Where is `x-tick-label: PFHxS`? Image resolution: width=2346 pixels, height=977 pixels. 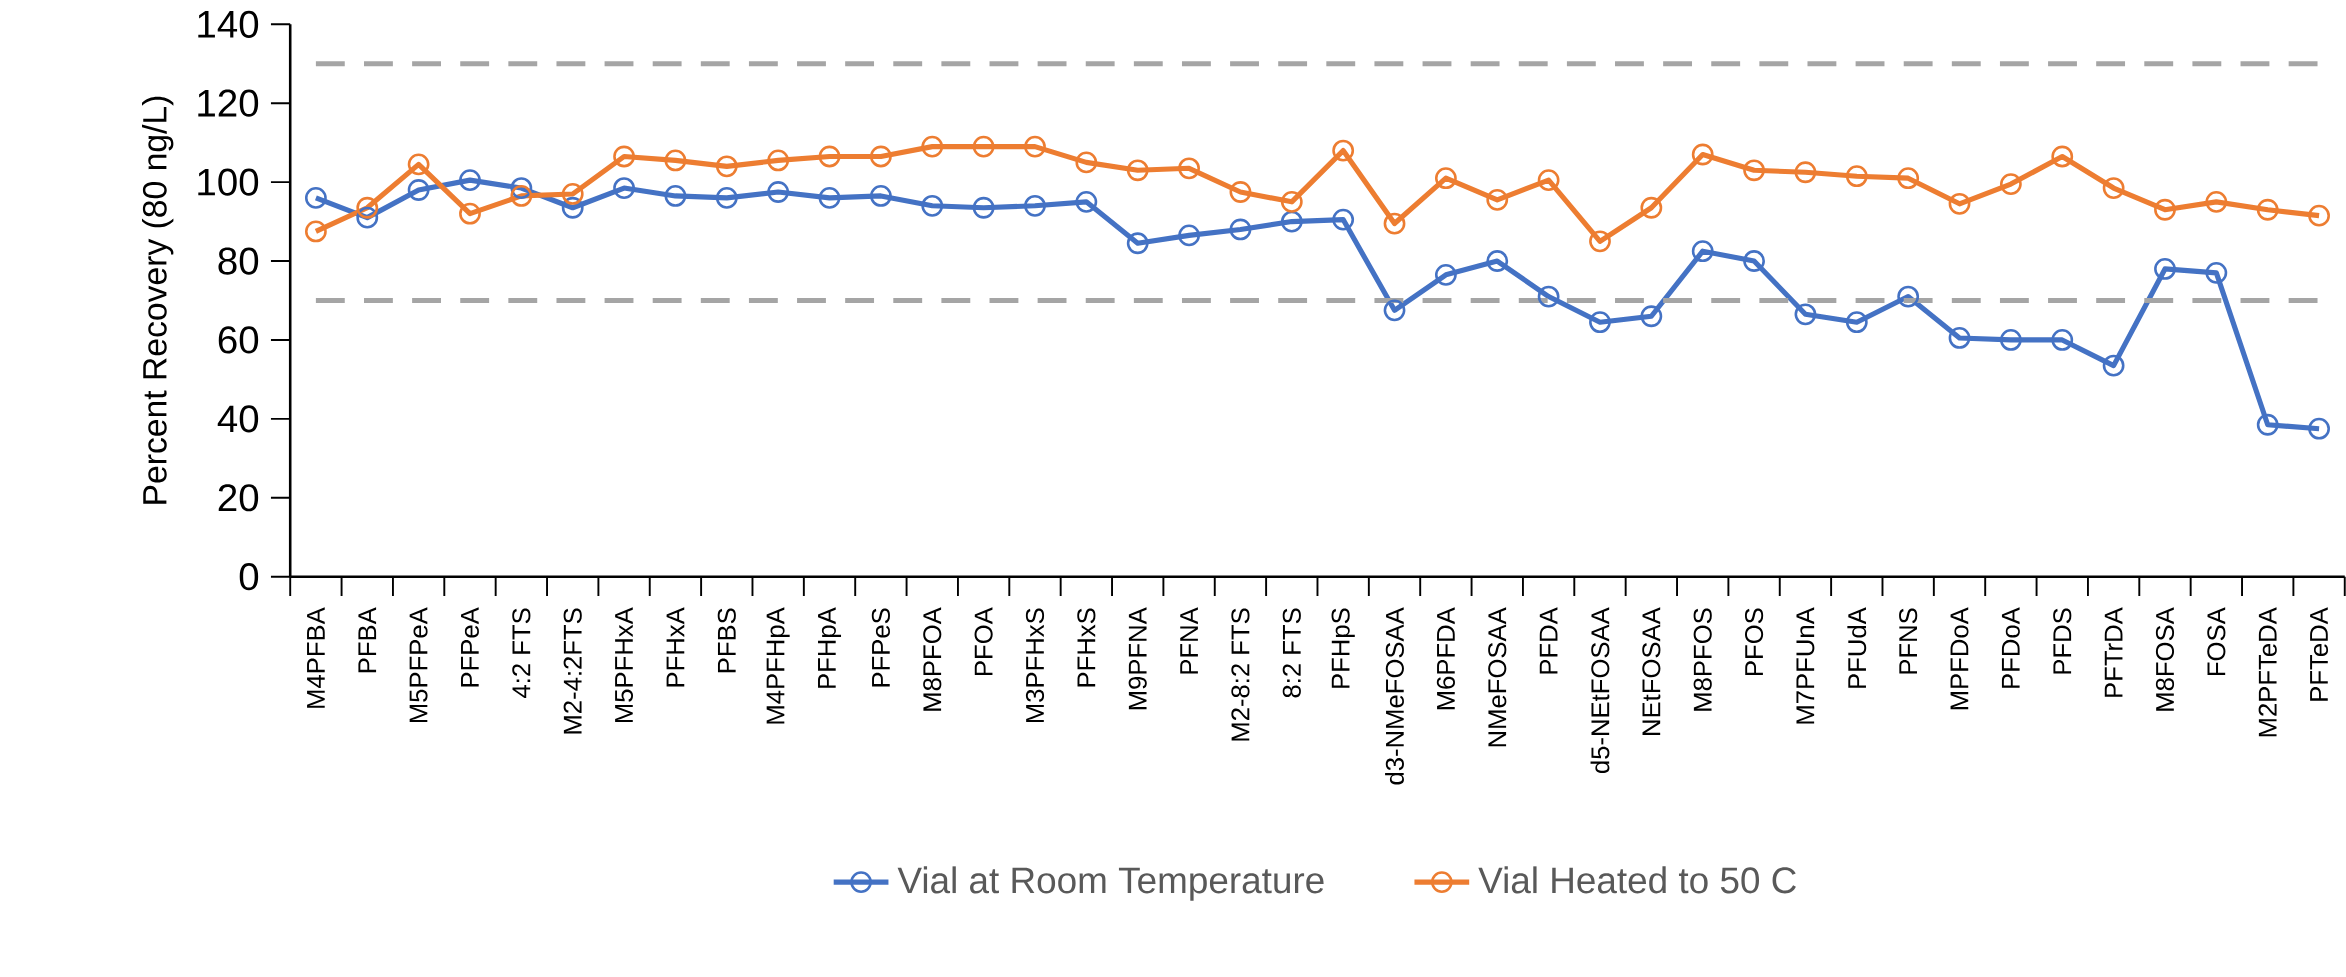 x-tick-label: PFHxS is located at coordinates (1086, 647).